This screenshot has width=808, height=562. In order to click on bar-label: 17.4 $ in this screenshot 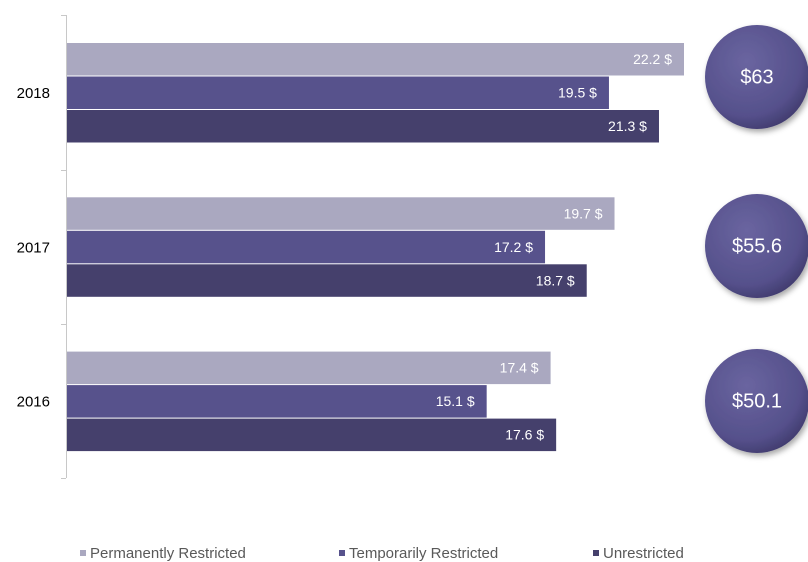, I will do `click(519, 368)`.